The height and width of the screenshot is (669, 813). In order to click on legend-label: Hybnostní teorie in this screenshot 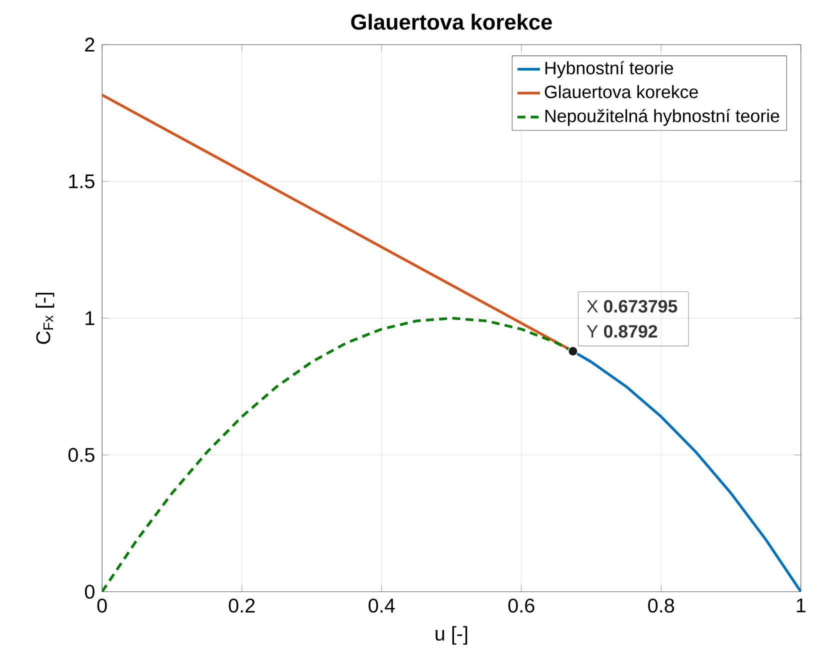, I will do `click(609, 69)`.